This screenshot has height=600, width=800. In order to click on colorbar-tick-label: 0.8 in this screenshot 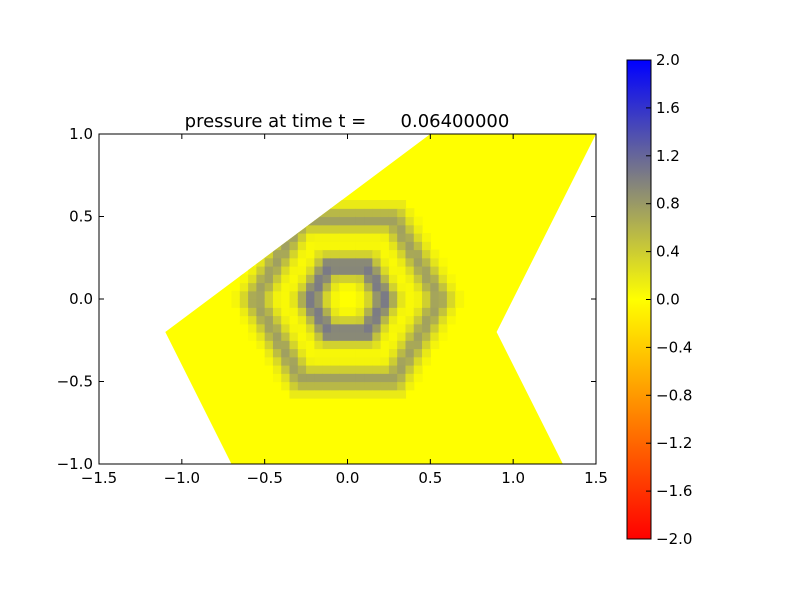, I will do `click(668, 204)`.